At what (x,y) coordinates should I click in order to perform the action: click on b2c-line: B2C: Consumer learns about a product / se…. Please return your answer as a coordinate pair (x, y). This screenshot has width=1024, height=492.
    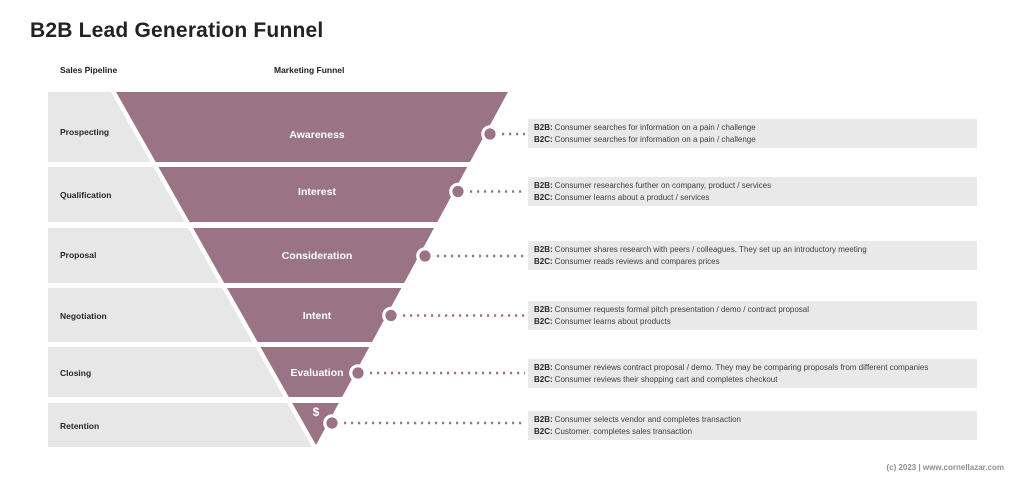
    Looking at the image, I should click on (755, 198).